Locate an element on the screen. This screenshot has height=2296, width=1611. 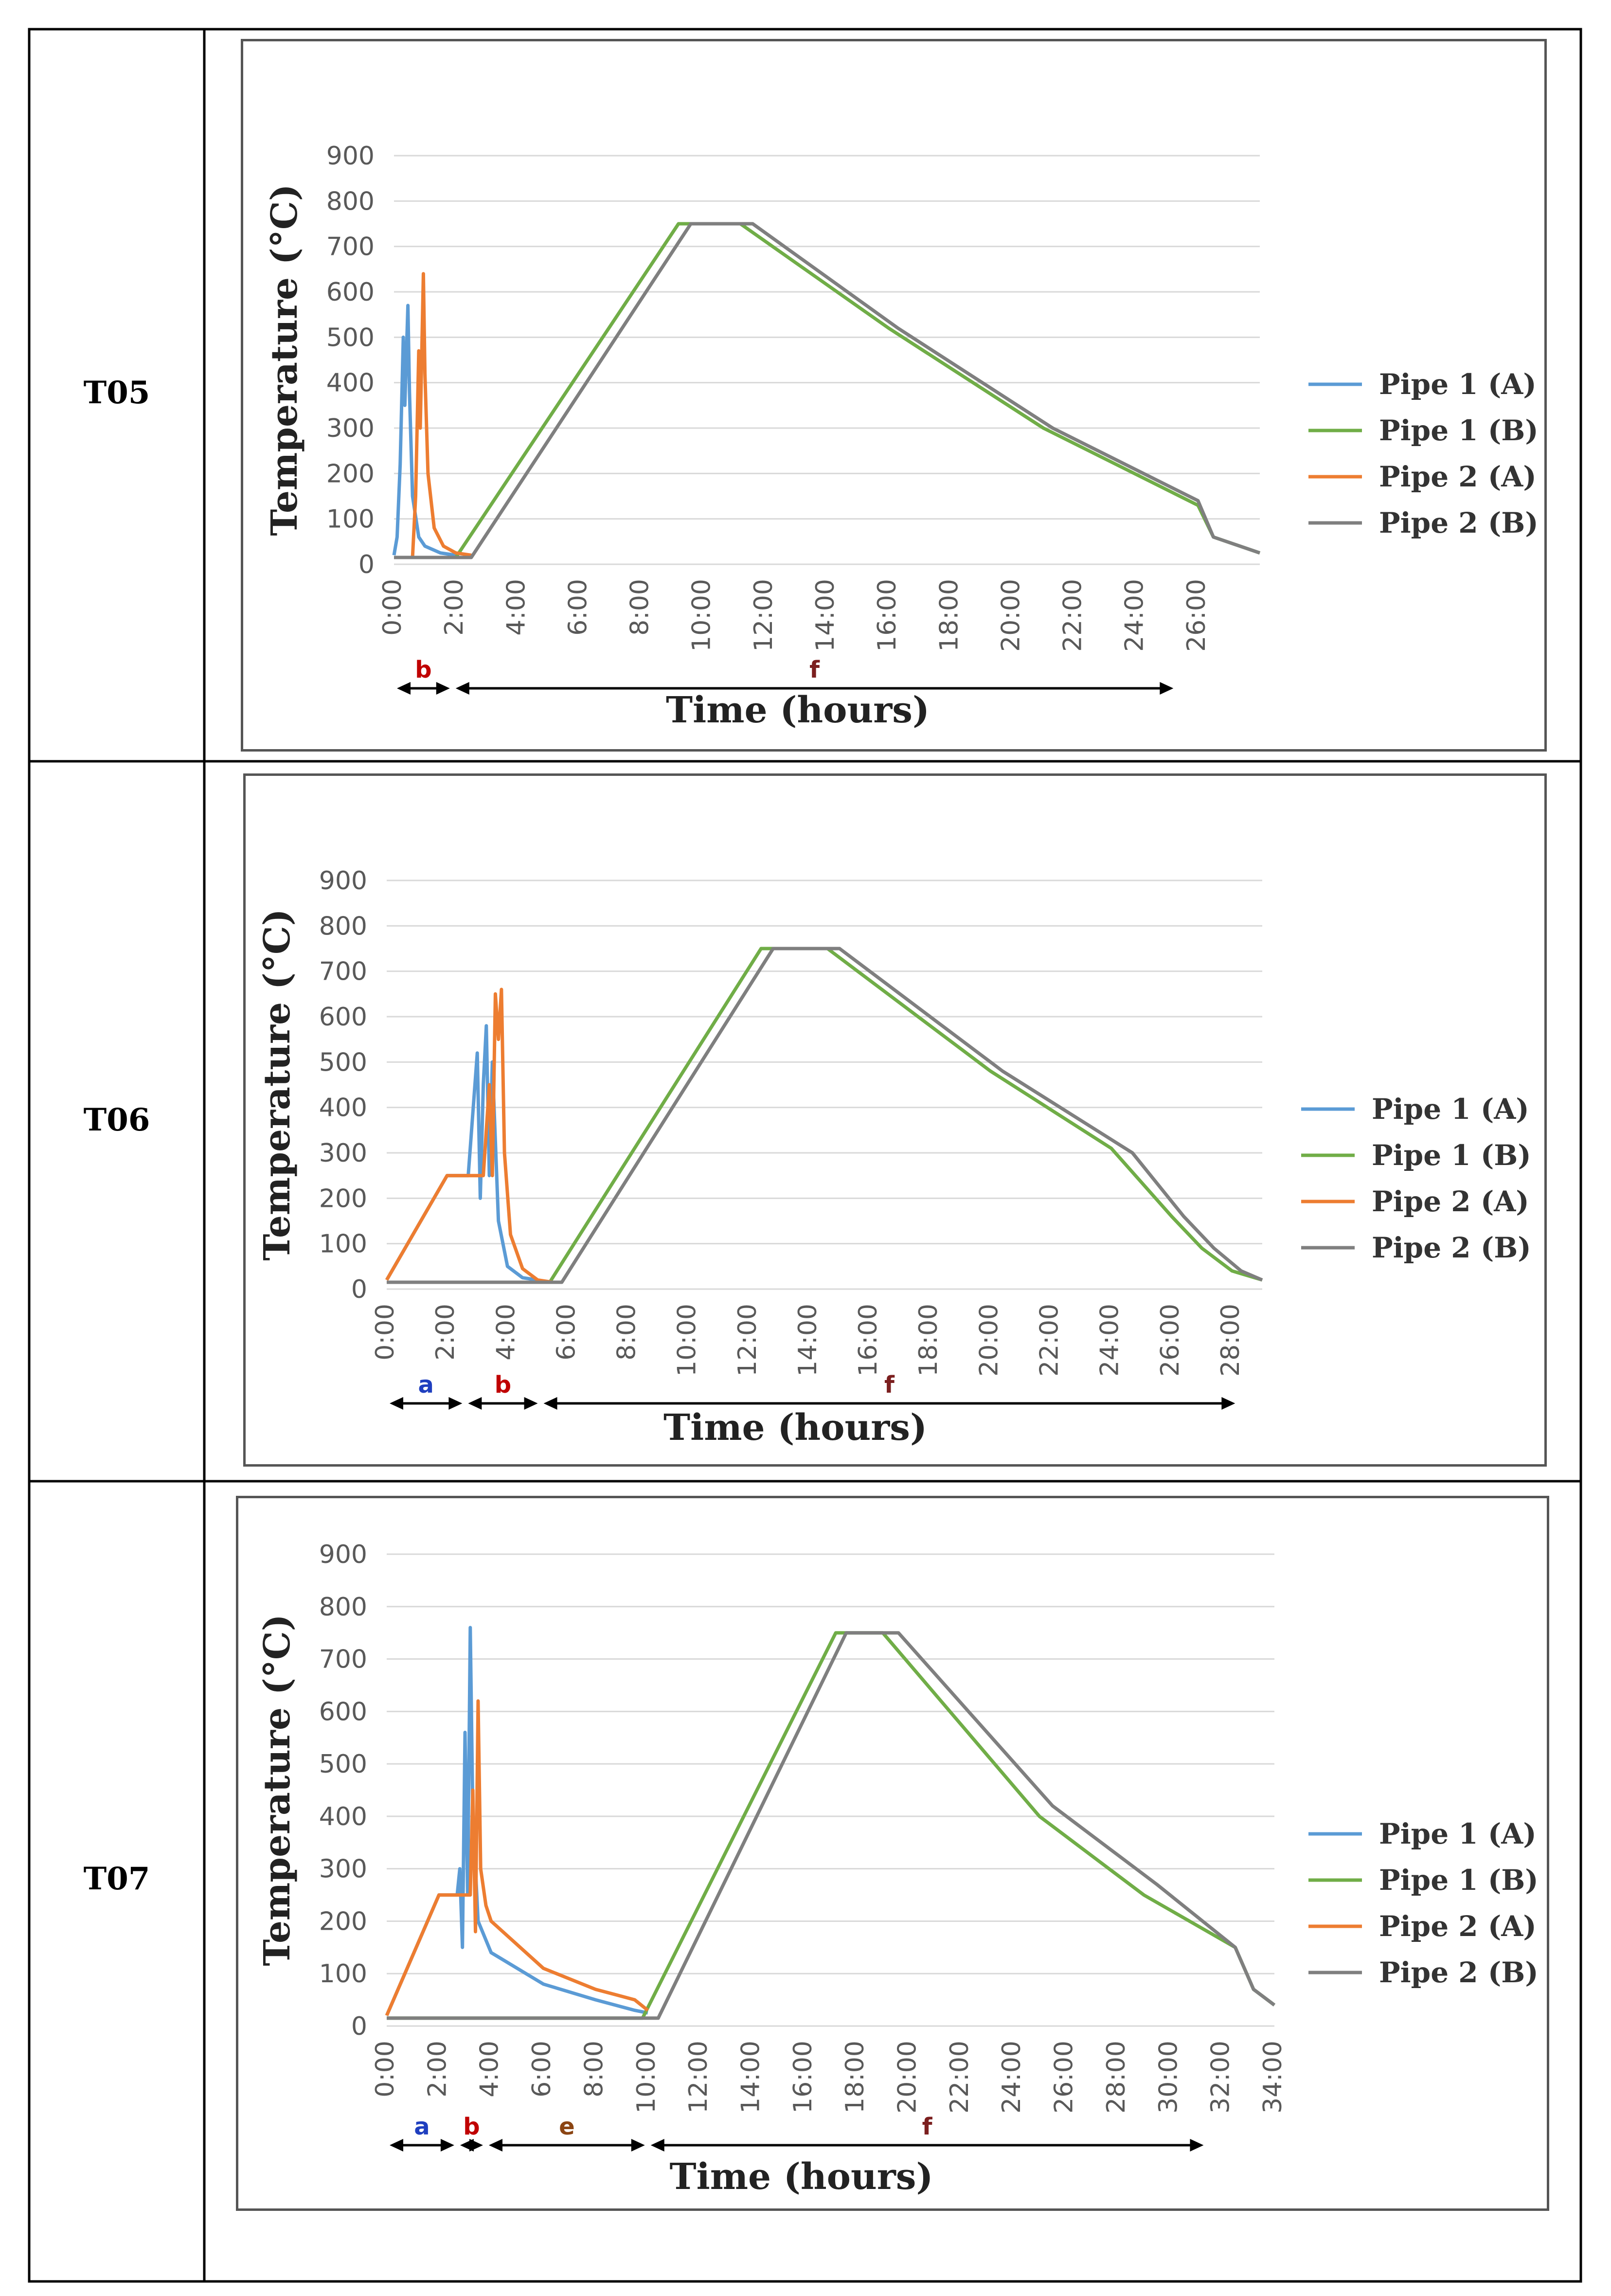
x-tick-label: 0:00 is located at coordinates (385, 1332).